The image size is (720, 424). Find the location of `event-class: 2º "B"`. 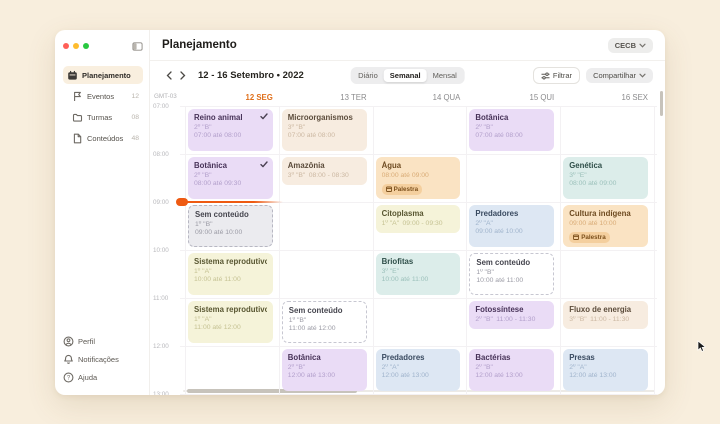

event-class: 2º "B" is located at coordinates (296, 367).